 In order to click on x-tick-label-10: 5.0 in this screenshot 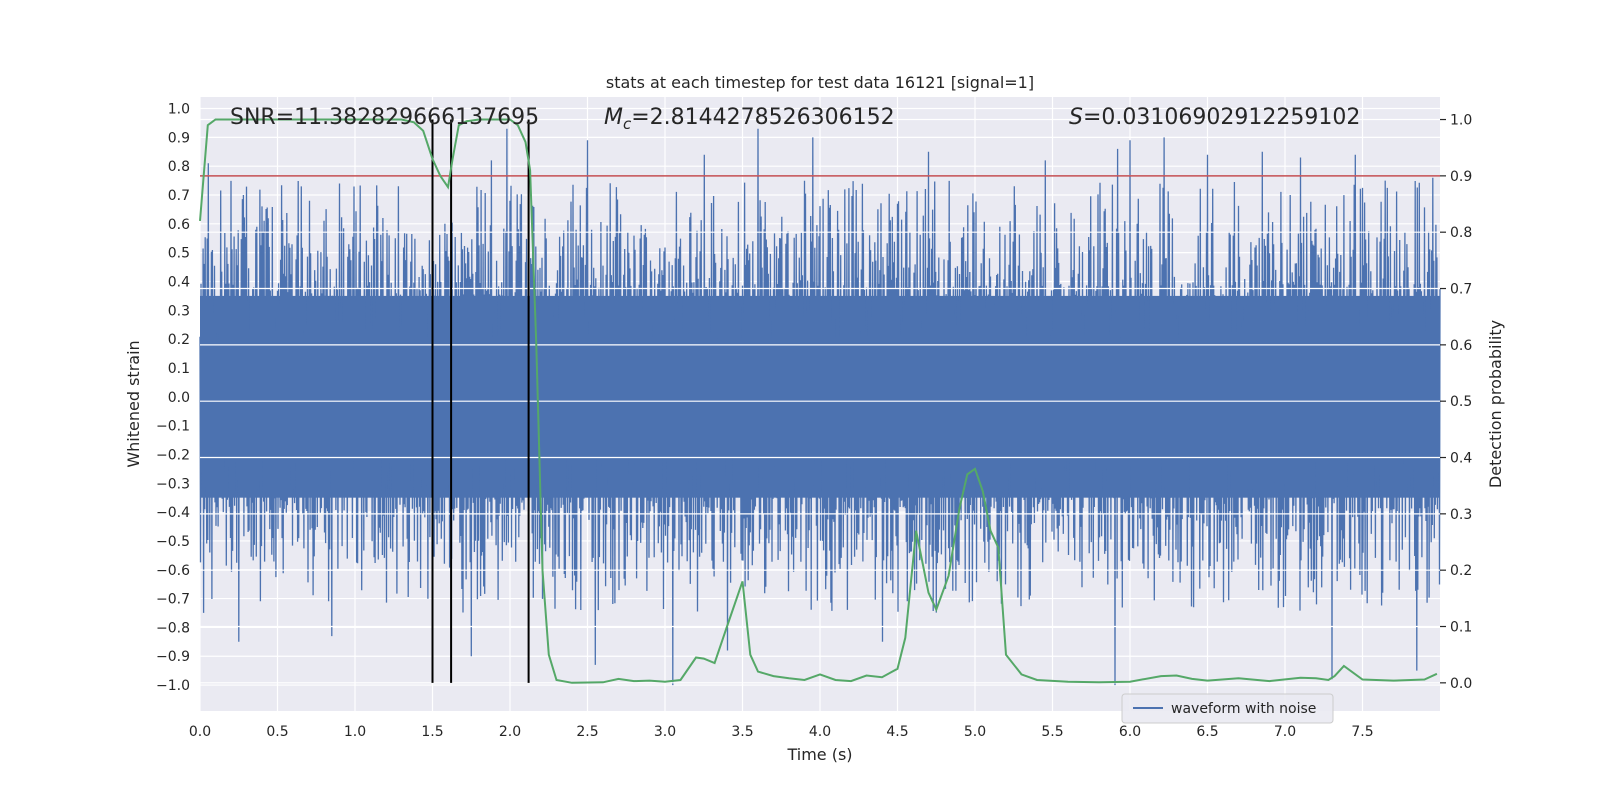, I will do `click(975, 732)`.